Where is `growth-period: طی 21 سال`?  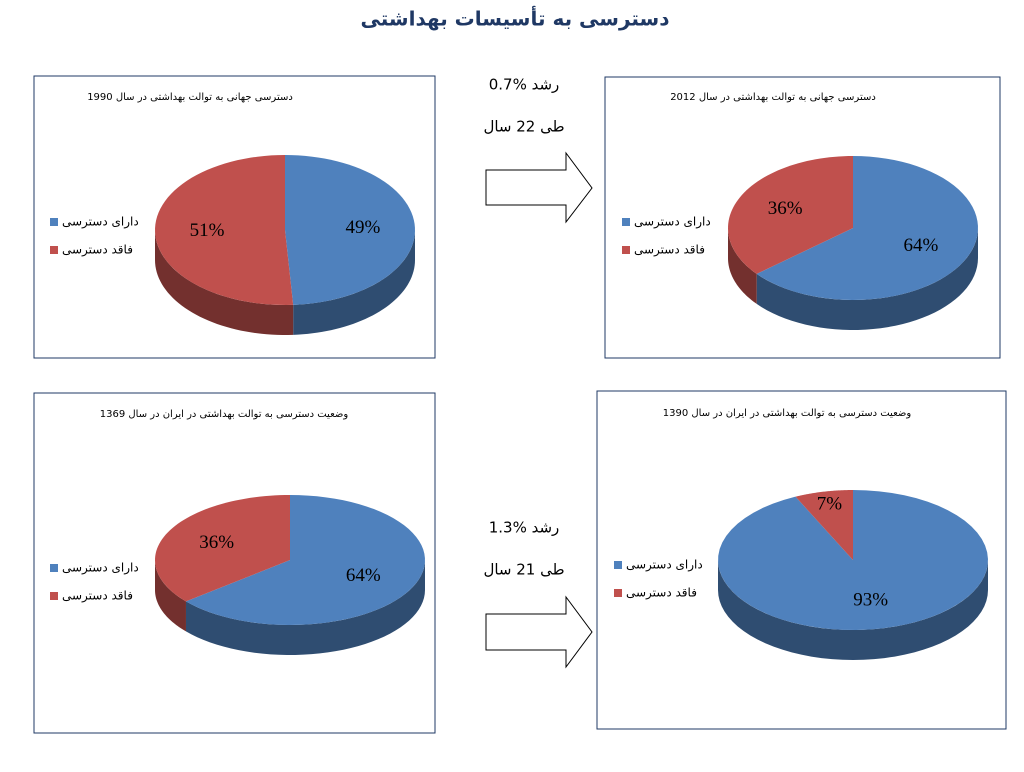 growth-period: طی 21 سال is located at coordinates (523, 570).